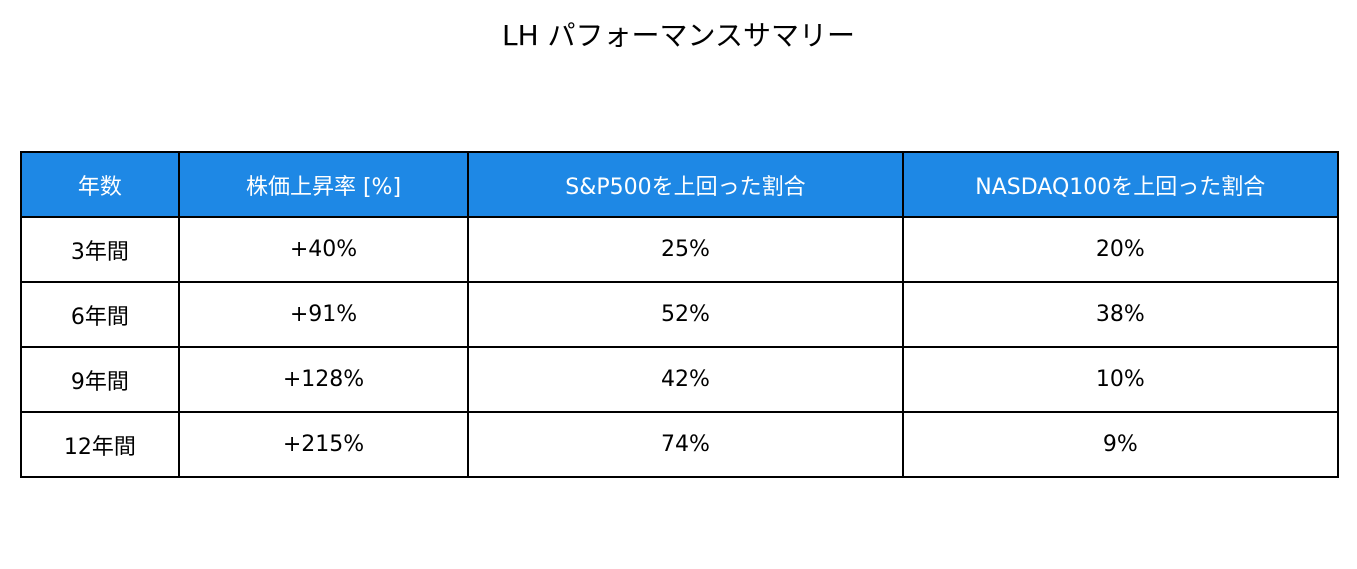 The width and height of the screenshot is (1357, 569). Describe the element at coordinates (685, 444) in the screenshot. I see `table-cell: 74%` at that location.